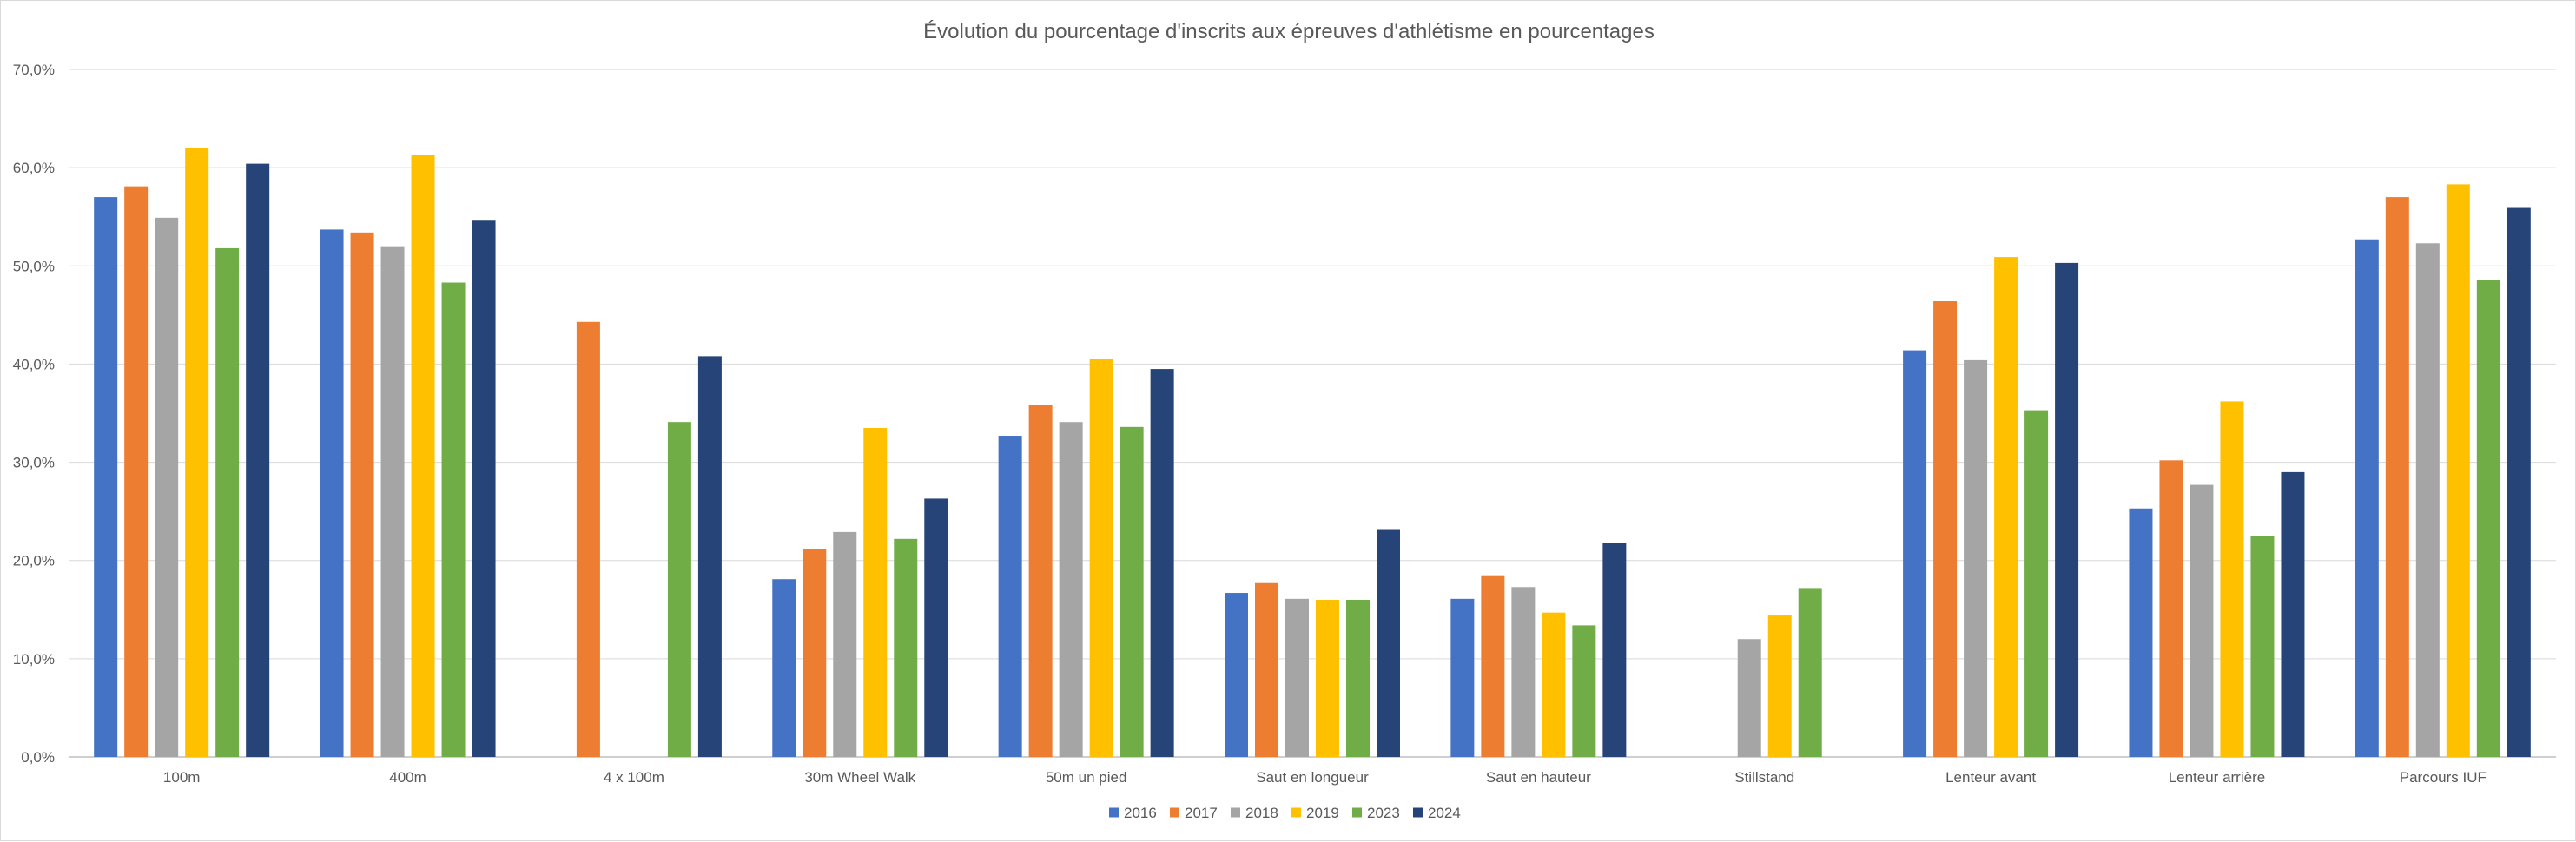  What do you see at coordinates (34, 414) in the screenshot?
I see `y-axis: 0,0% 10,0% 20,0% 30,0% 40,0% 50,0% 60,0% 70,0%` at bounding box center [34, 414].